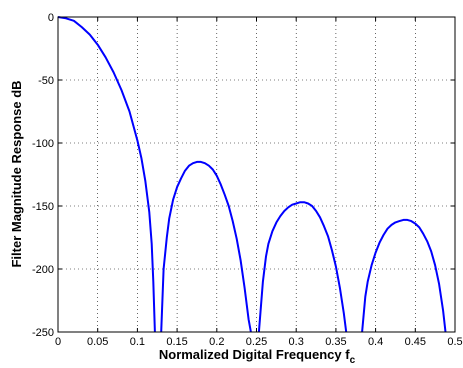  Describe the element at coordinates (256, 342) in the screenshot. I see `x-tick-label: 0.25` at that location.